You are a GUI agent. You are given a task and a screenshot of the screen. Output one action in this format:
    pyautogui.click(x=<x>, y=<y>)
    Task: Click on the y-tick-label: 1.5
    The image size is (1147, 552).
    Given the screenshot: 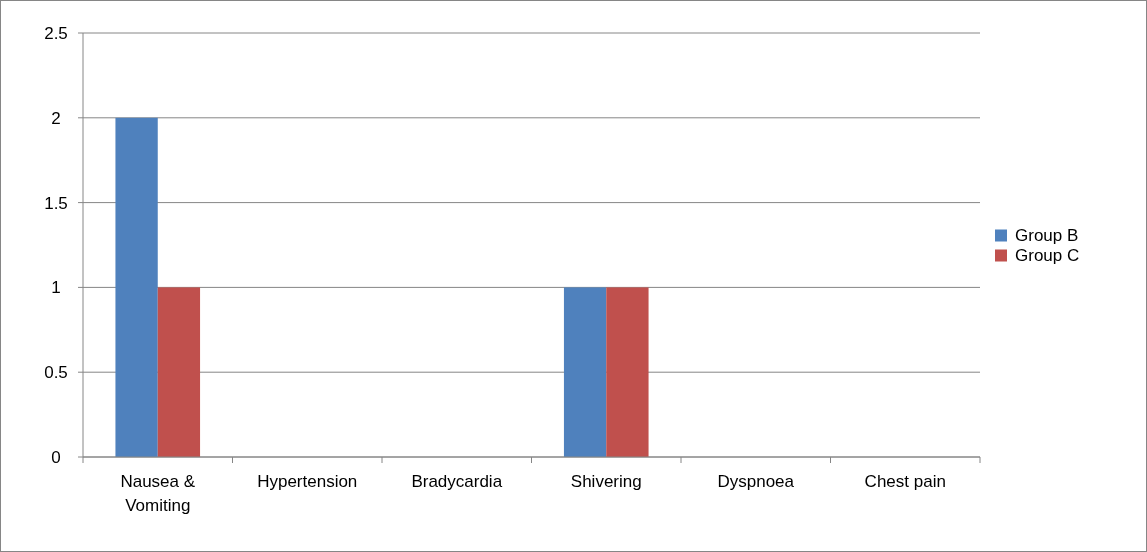 What is the action you would take?
    pyautogui.click(x=56, y=203)
    